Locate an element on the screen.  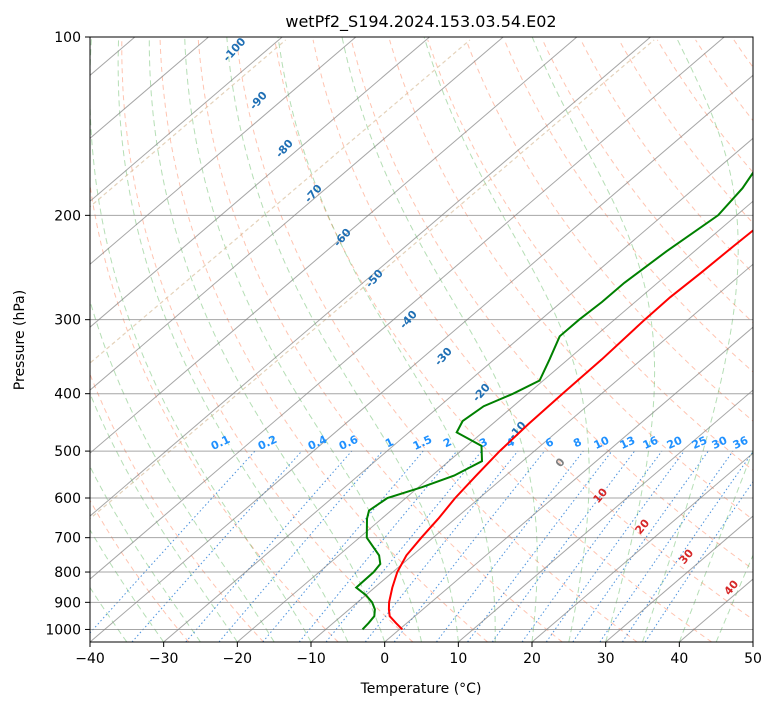
moist-adiabat-label: 10 is located at coordinates (600, 495).